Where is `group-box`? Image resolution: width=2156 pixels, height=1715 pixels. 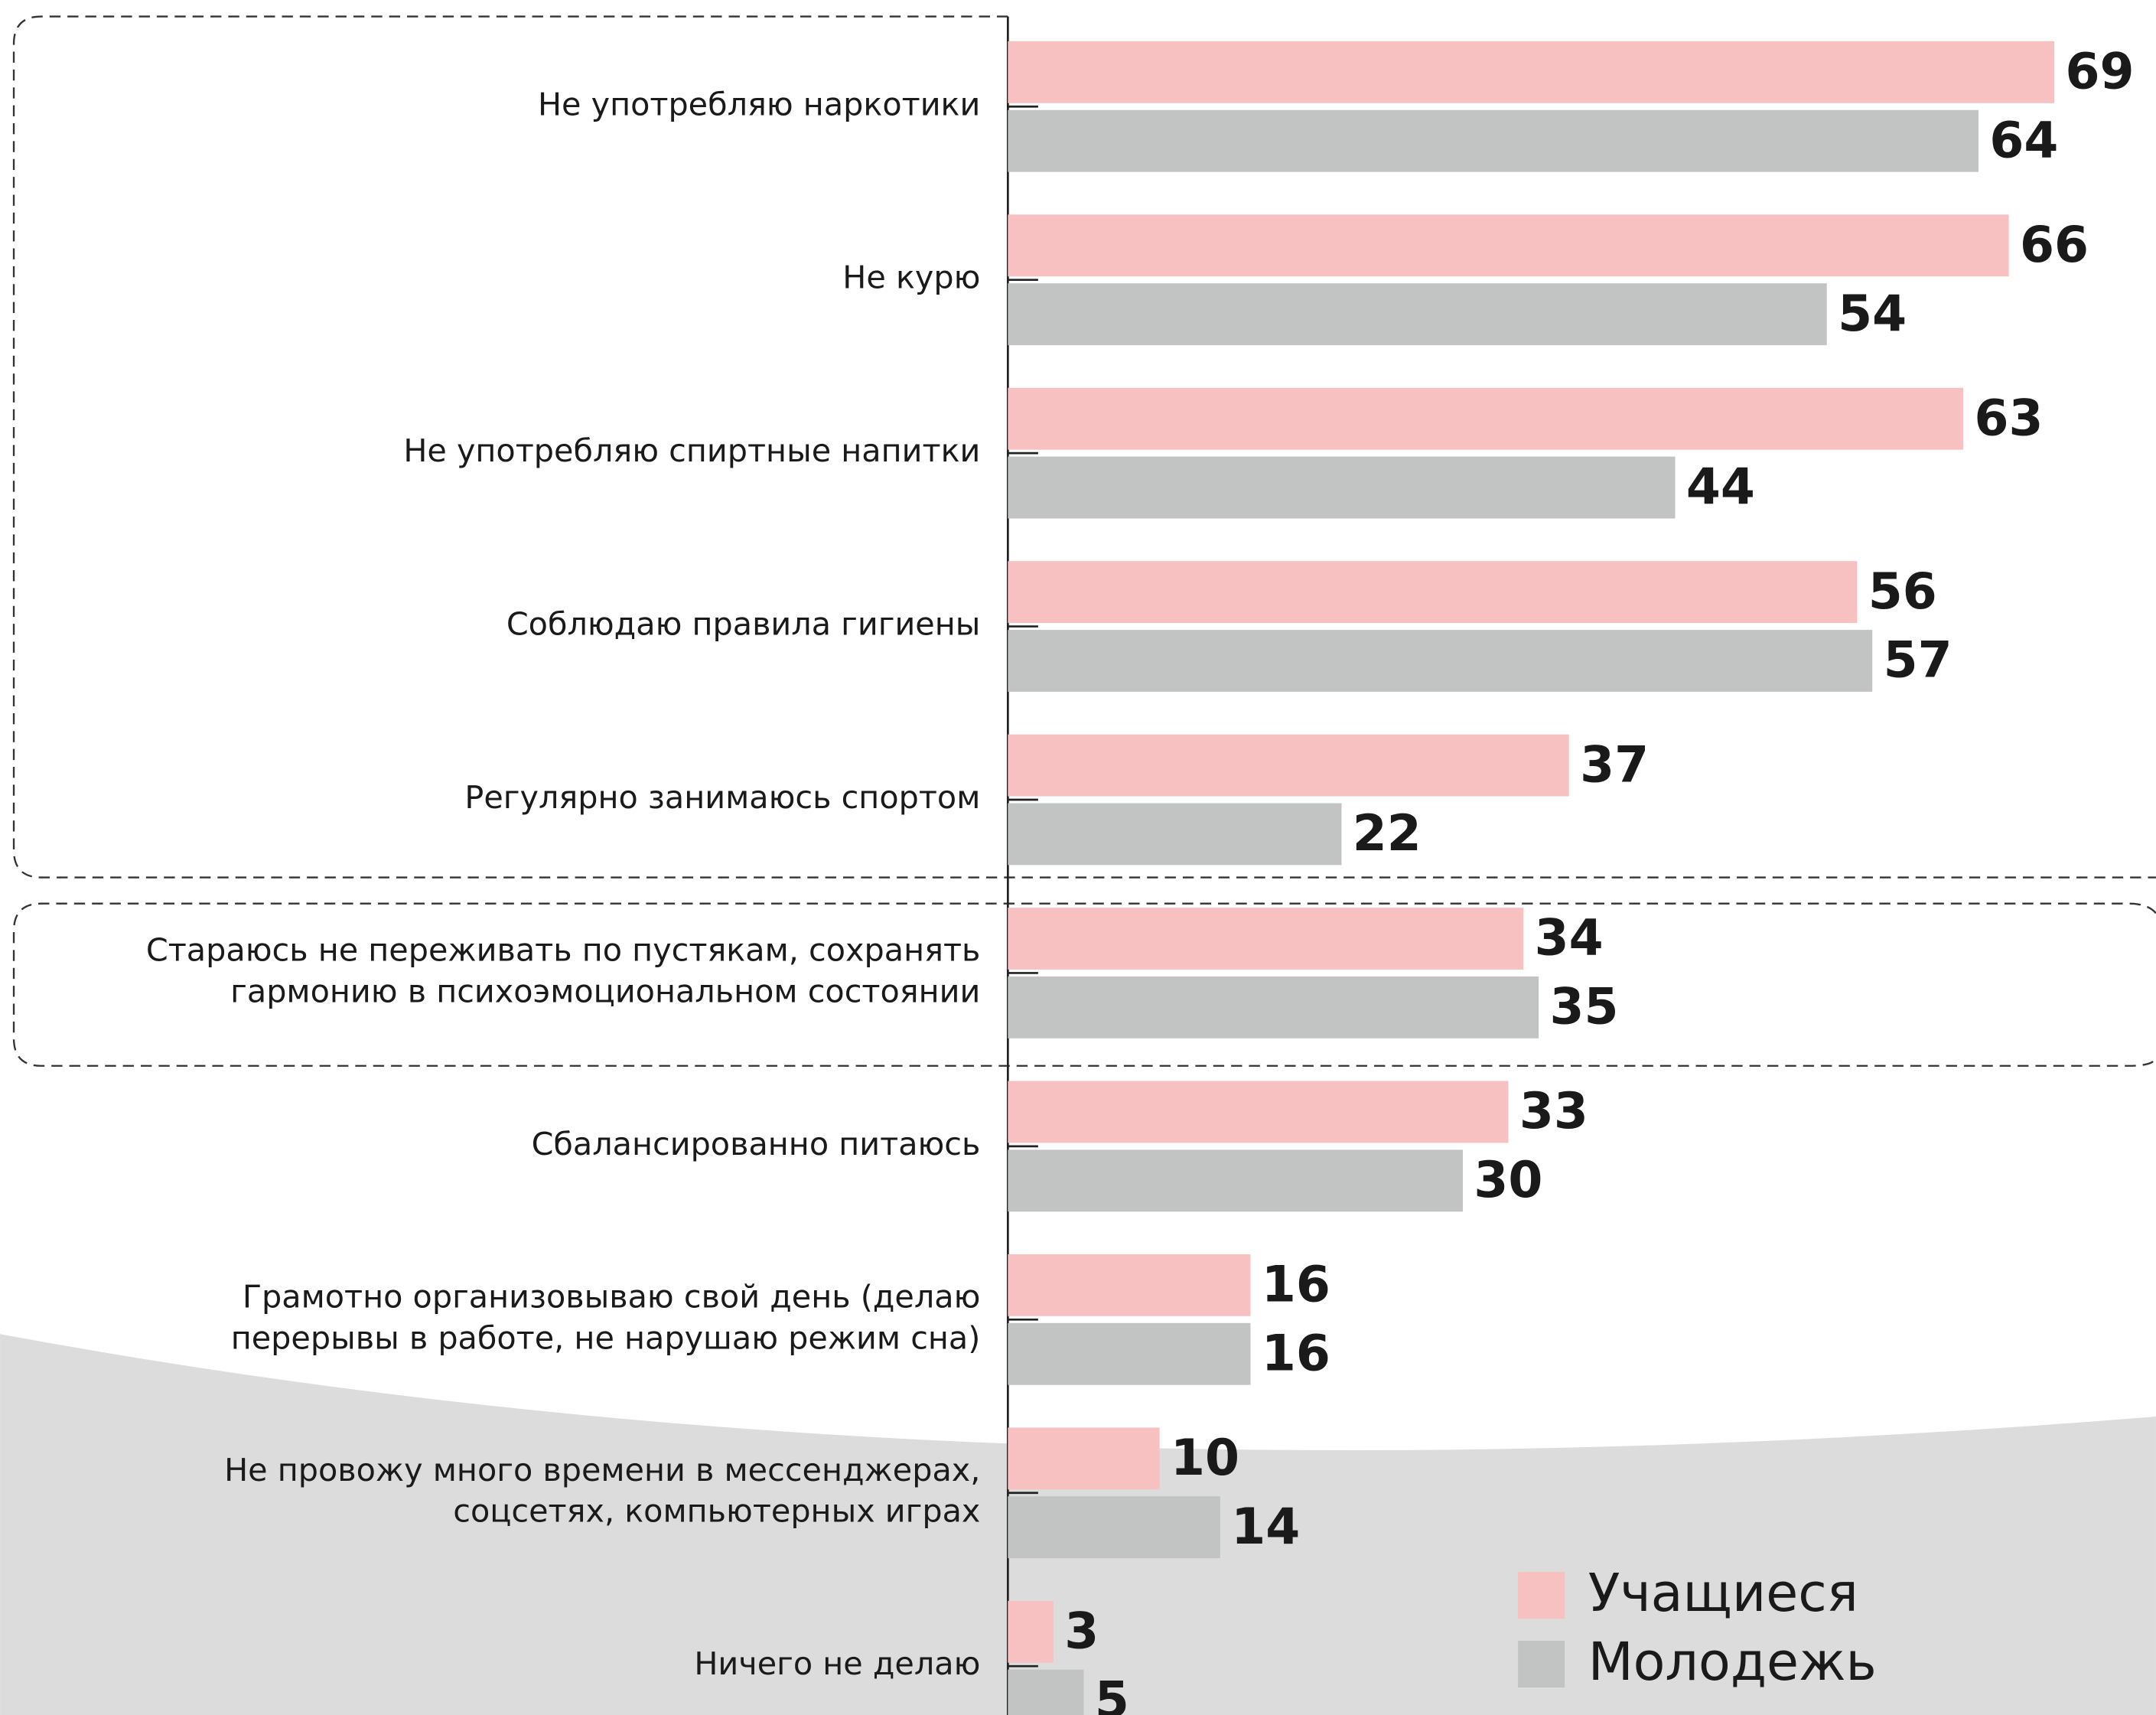 group-box is located at coordinates (1084, 985).